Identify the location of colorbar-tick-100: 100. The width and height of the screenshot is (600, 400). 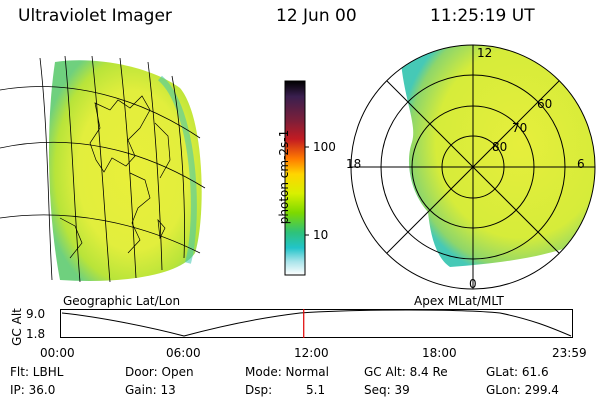
(324, 147).